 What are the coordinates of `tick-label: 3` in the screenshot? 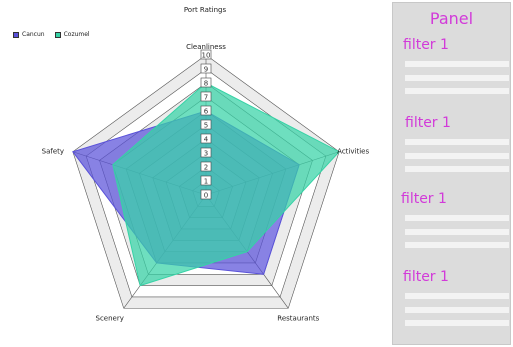 It's located at (206, 154).